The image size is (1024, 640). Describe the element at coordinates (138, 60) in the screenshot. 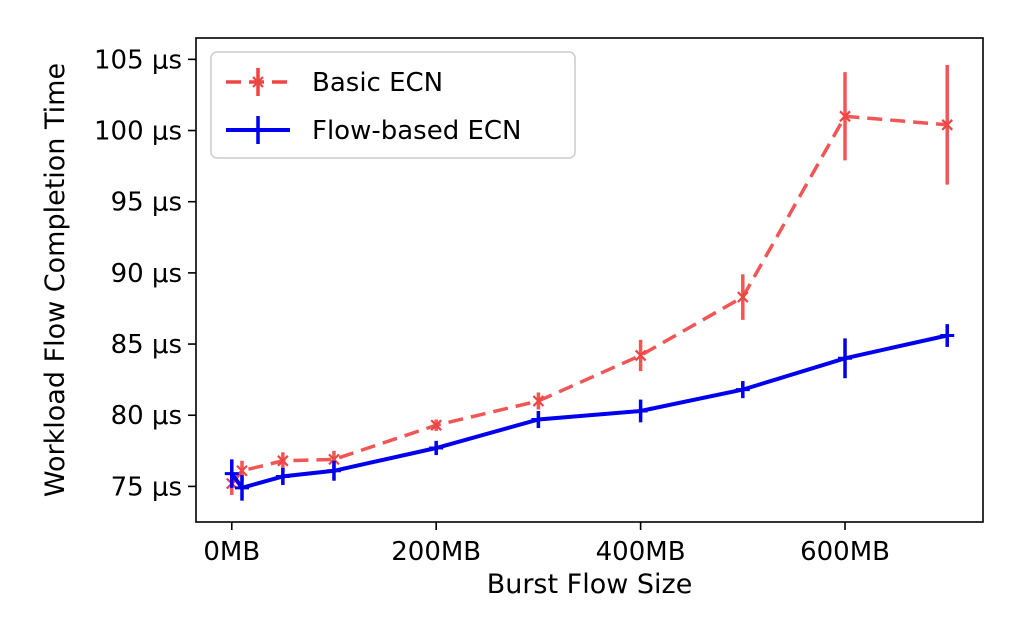

I see `y-tick-label-6: 105 μs` at that location.